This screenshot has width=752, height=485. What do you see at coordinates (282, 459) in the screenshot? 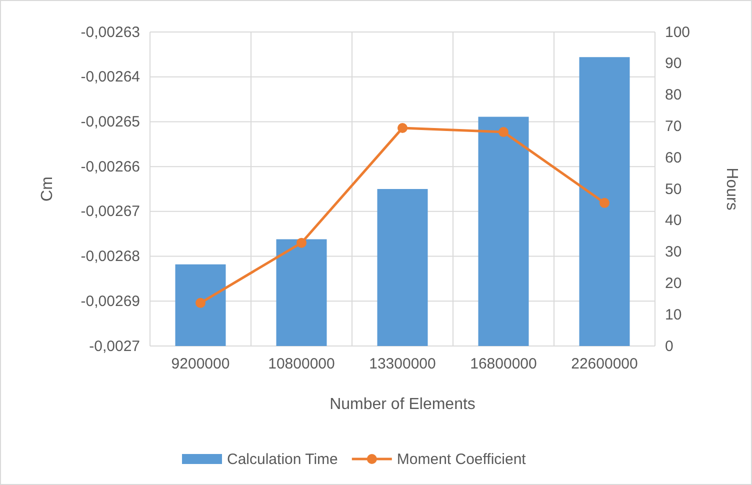
I see `legend-label: Calculation Time` at bounding box center [282, 459].